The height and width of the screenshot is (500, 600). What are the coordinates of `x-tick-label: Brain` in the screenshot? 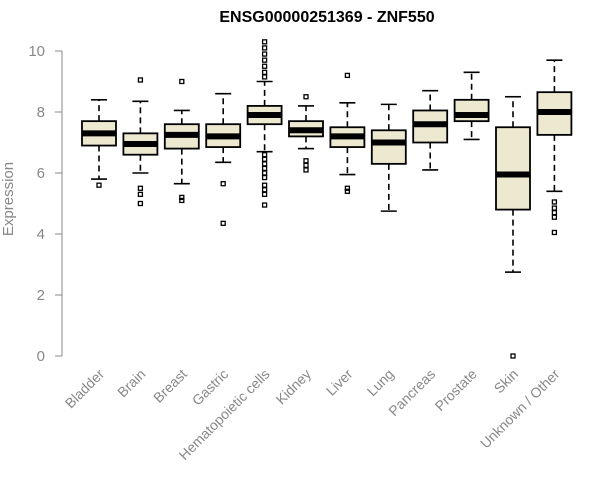 It's located at (131, 383).